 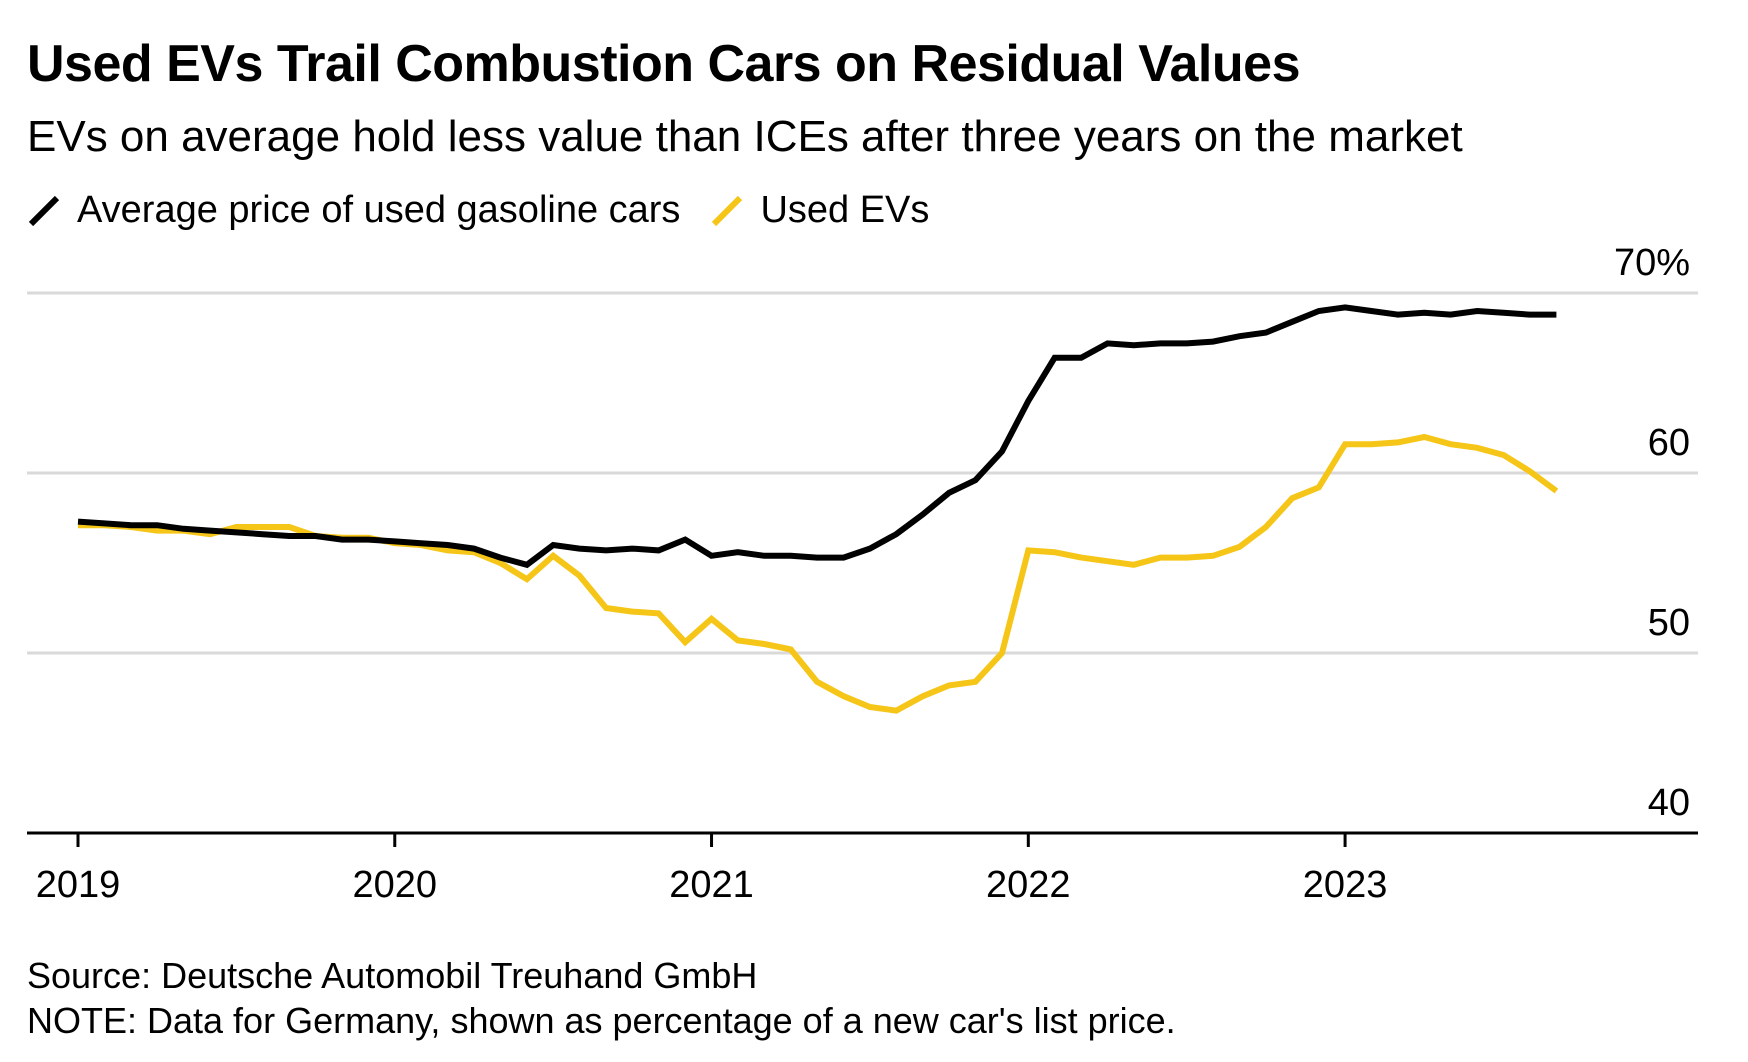 What do you see at coordinates (1652, 263) in the screenshot?
I see `y-tick-label: 70%` at bounding box center [1652, 263].